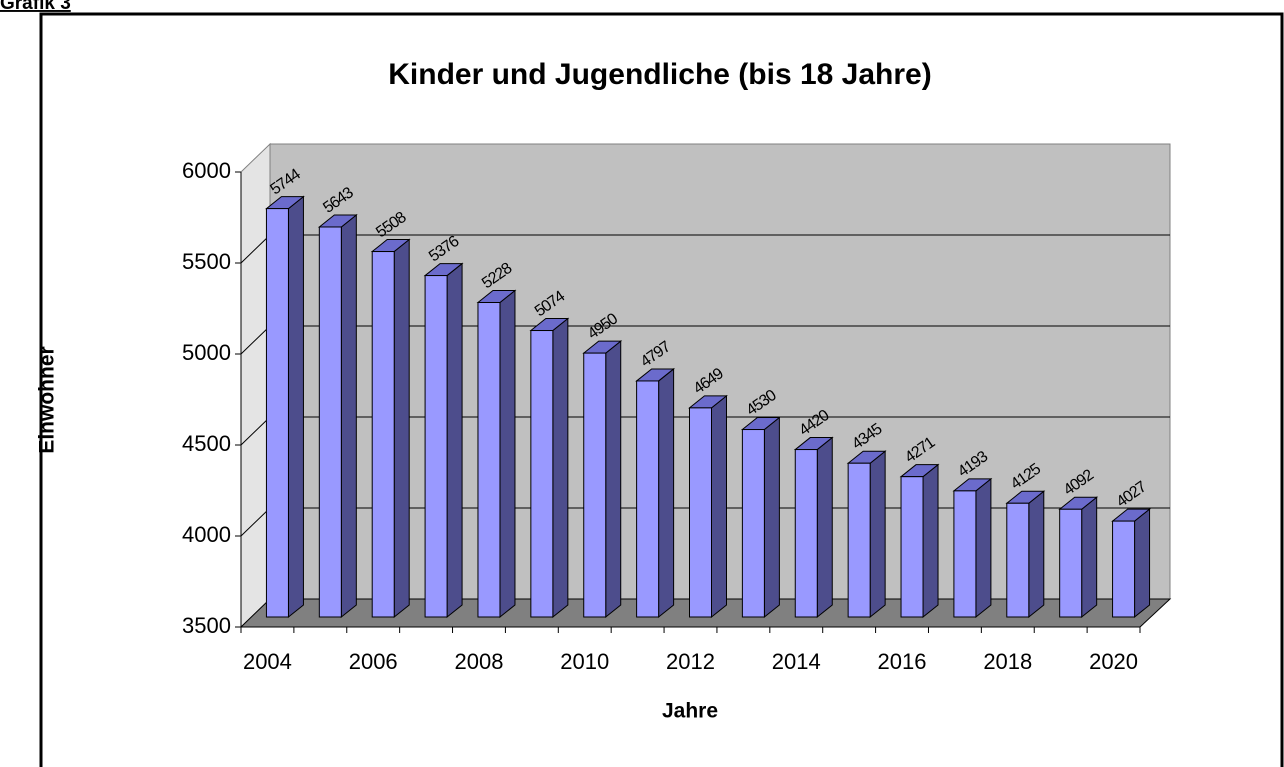  Describe the element at coordinates (206, 443) in the screenshot. I see `y-tick-label: 4500` at that location.